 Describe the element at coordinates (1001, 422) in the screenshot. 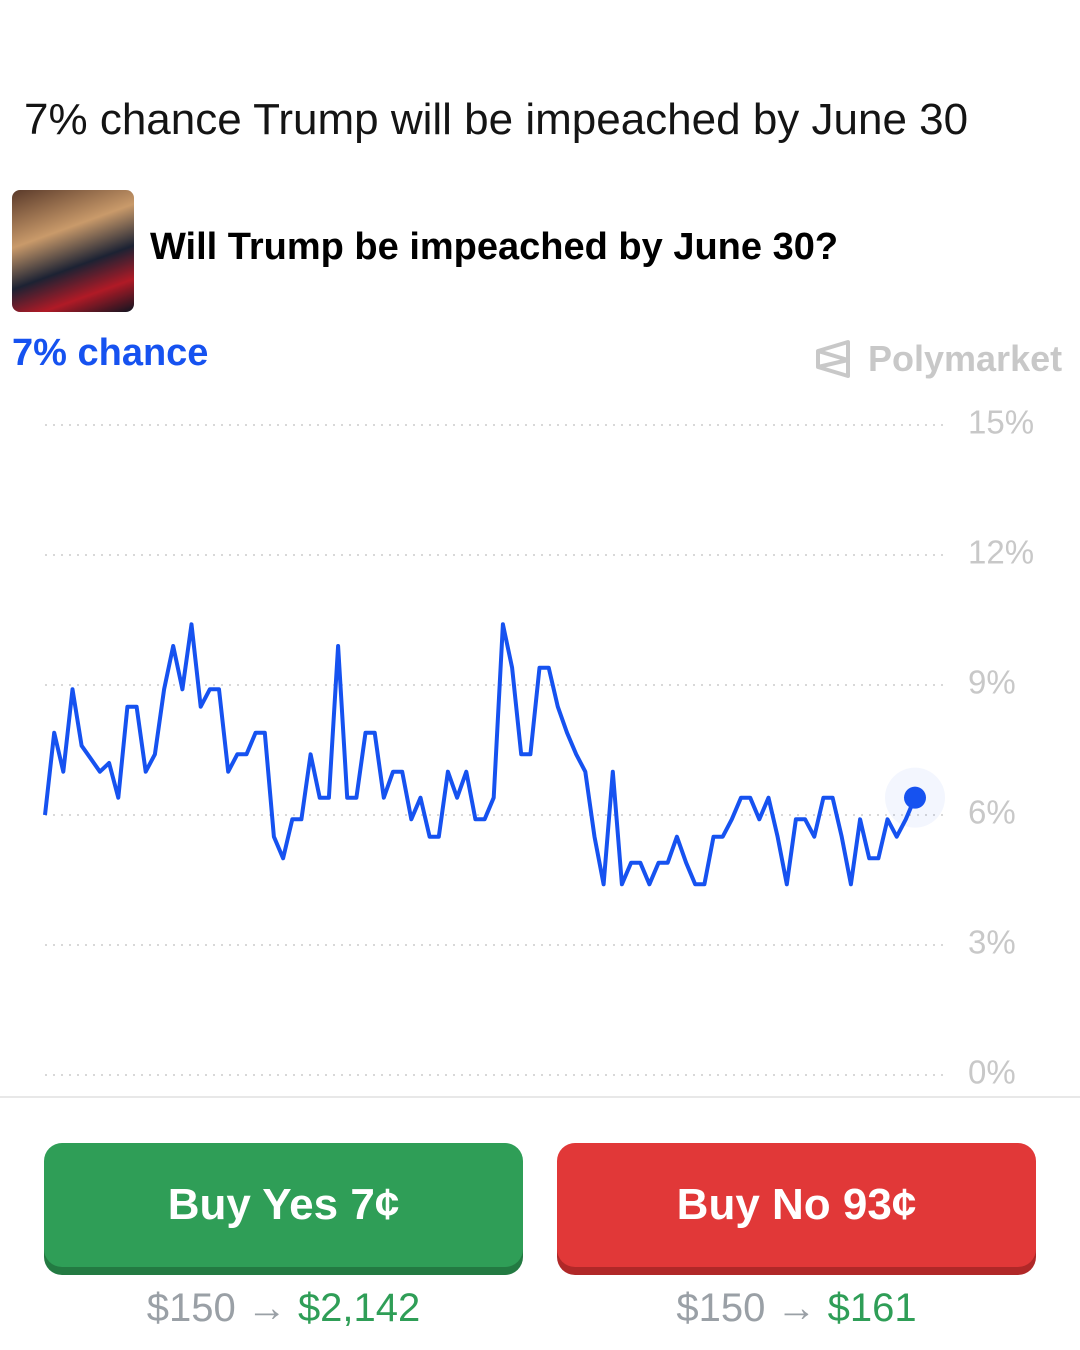

I see `y-tick-label: 15%` at that location.